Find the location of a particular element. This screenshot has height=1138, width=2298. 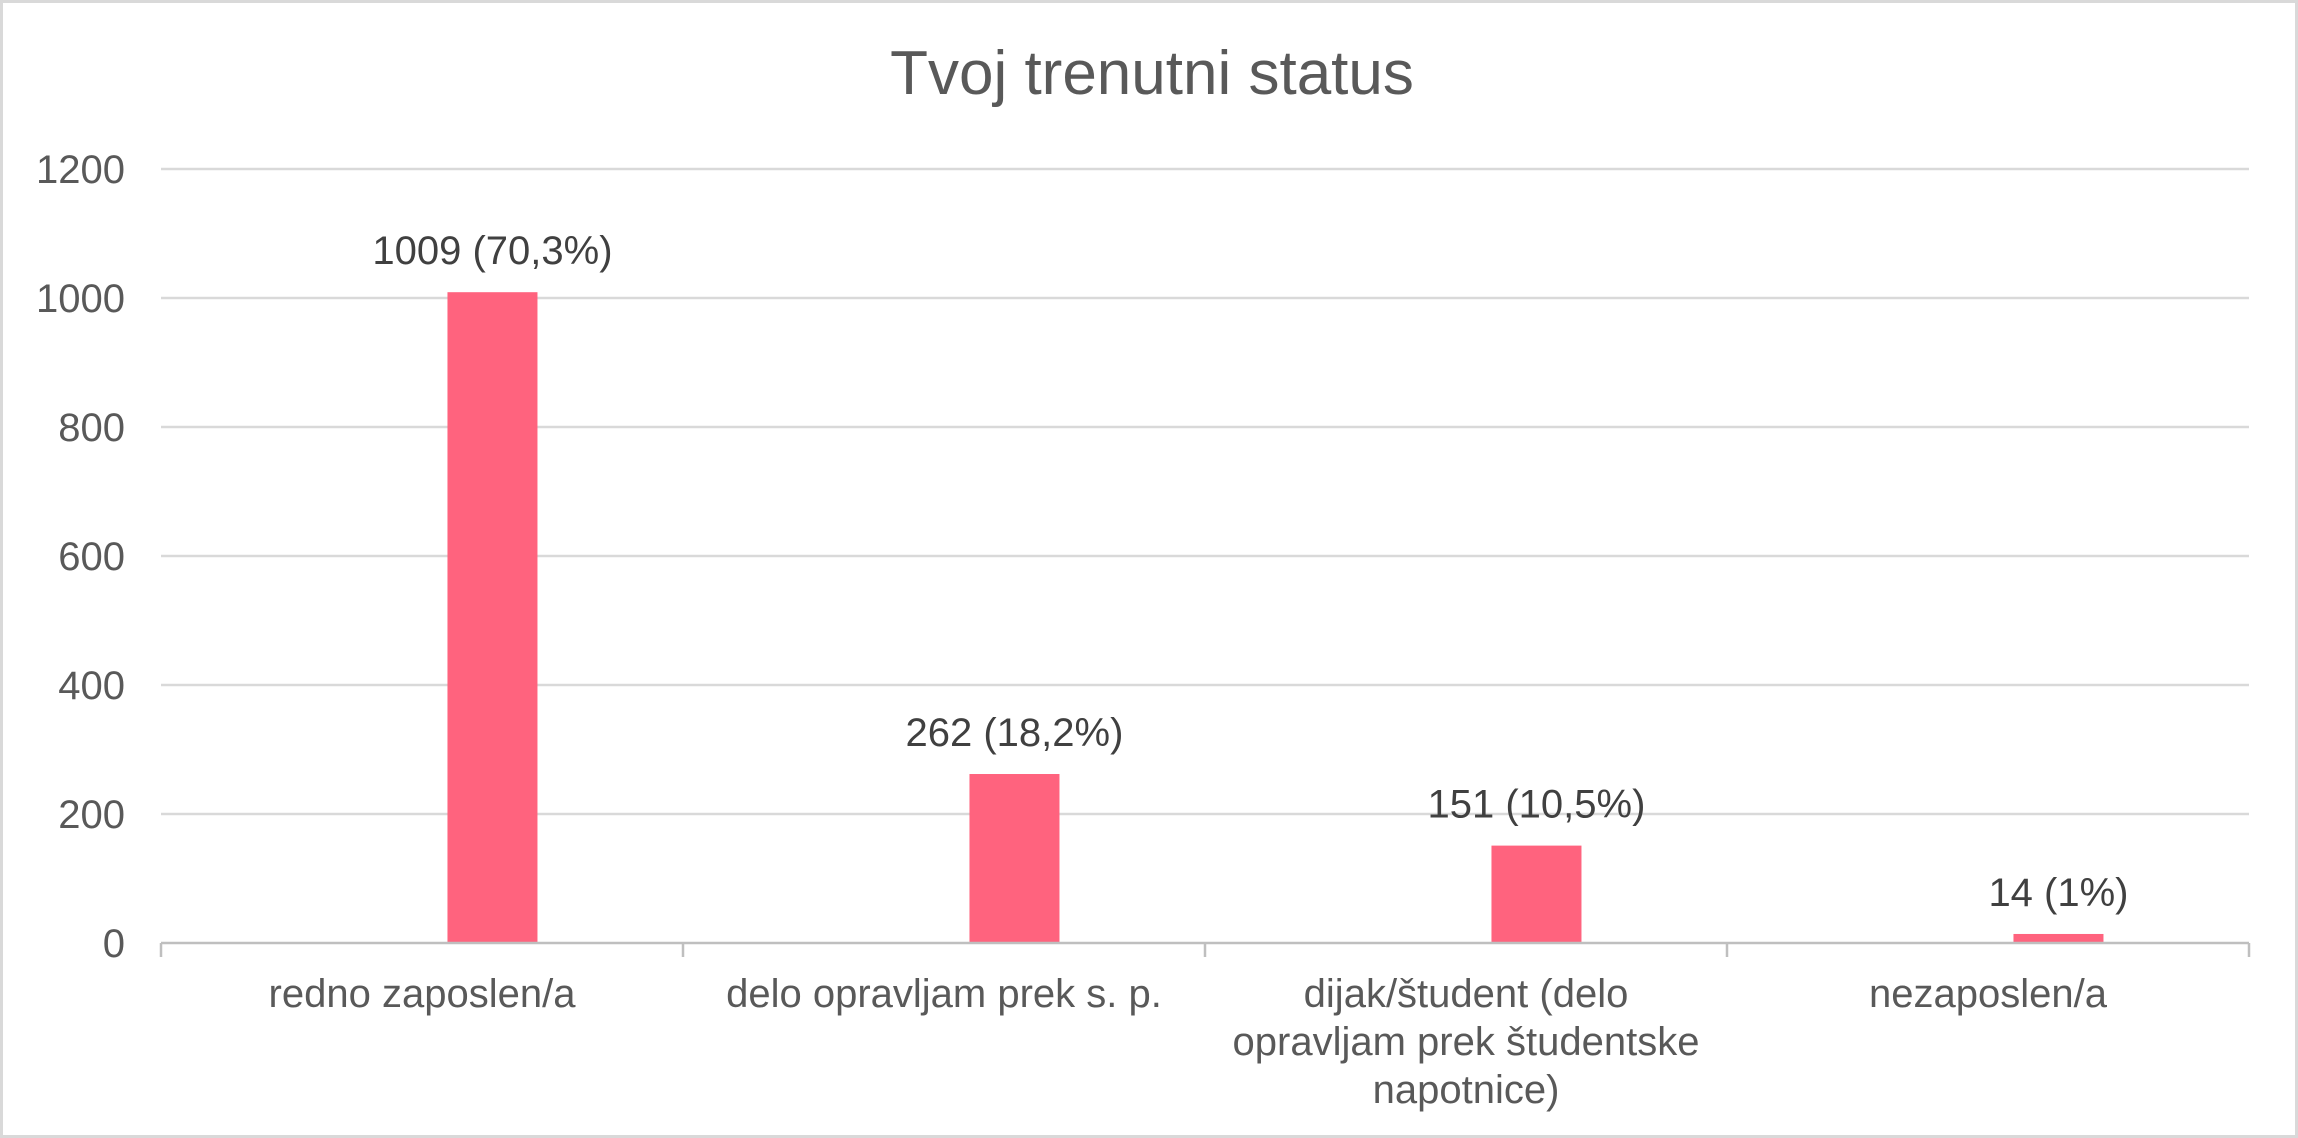

x-tick-label-line: nezaposlen/a is located at coordinates (1988, 994).